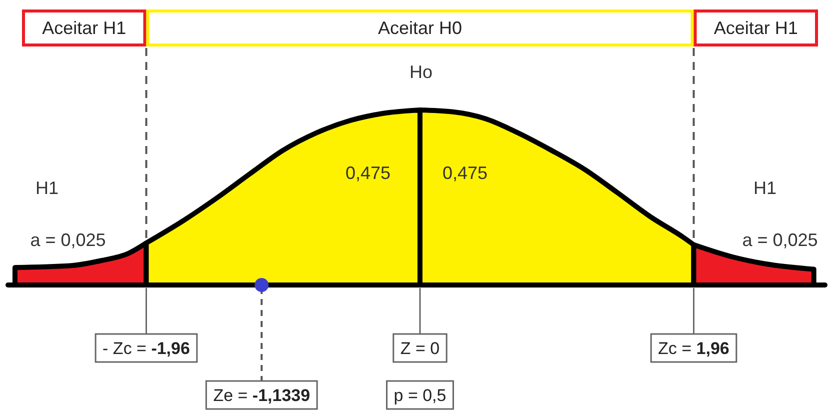  Describe the element at coordinates (420, 348) in the screenshot. I see `x-tick-label: Z = 0` at that location.